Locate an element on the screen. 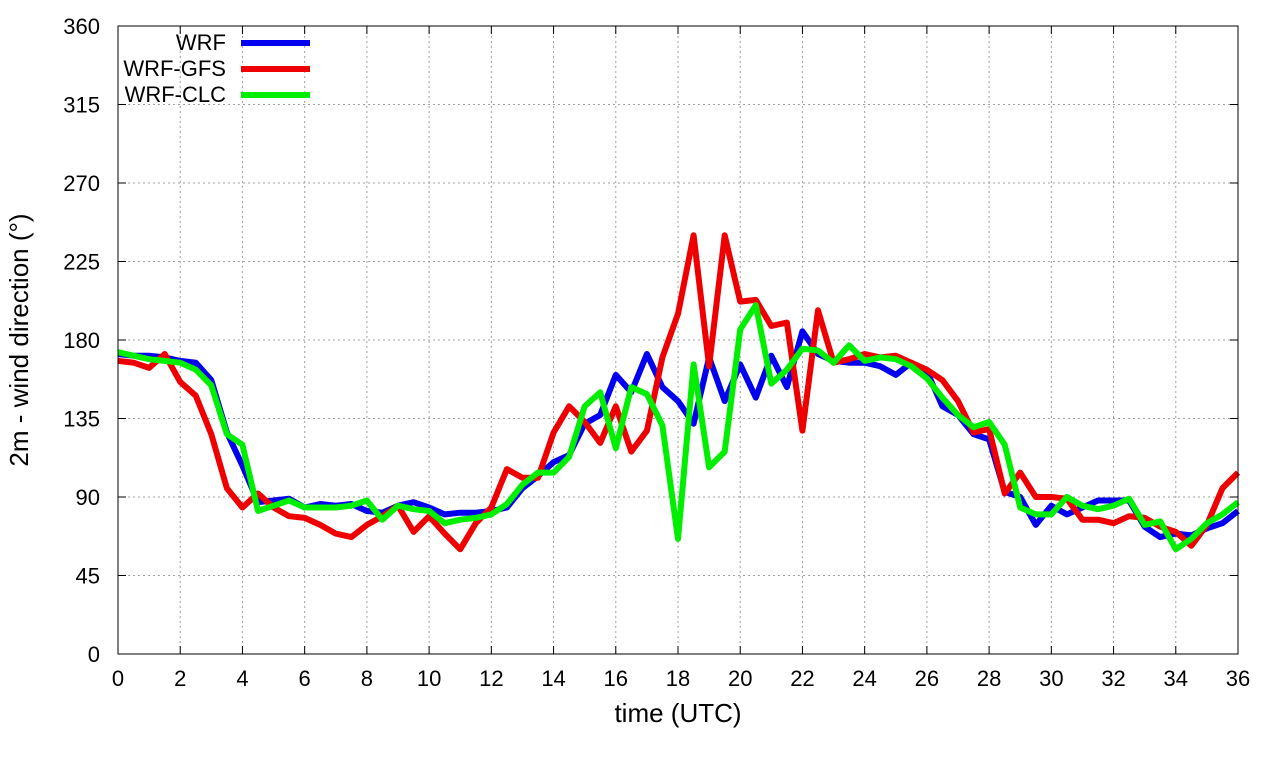 The width and height of the screenshot is (1280, 760). x-tick-label: 22 is located at coordinates (802, 678).